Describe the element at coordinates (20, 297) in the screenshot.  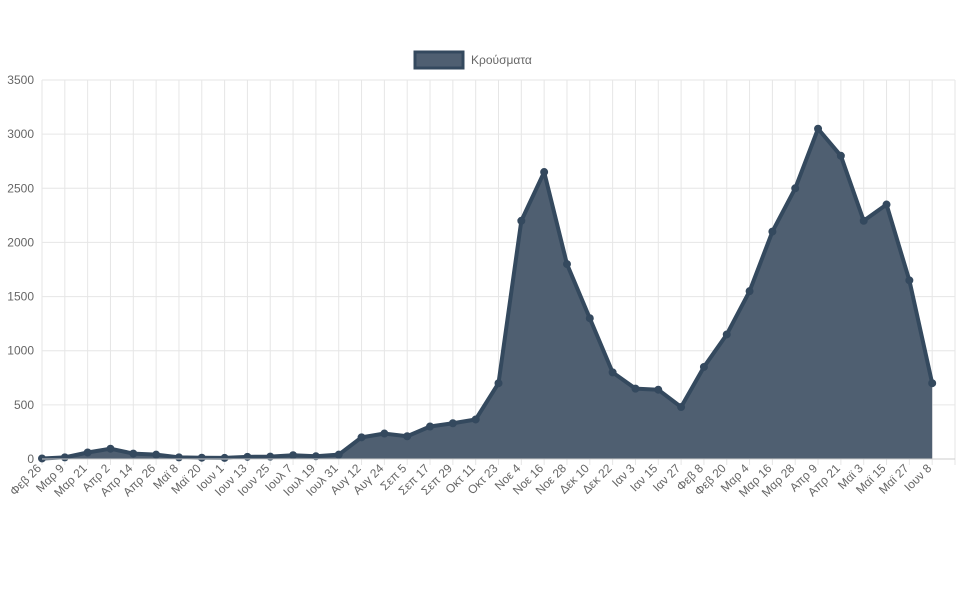
I see `y-tick-label: 1500` at that location.